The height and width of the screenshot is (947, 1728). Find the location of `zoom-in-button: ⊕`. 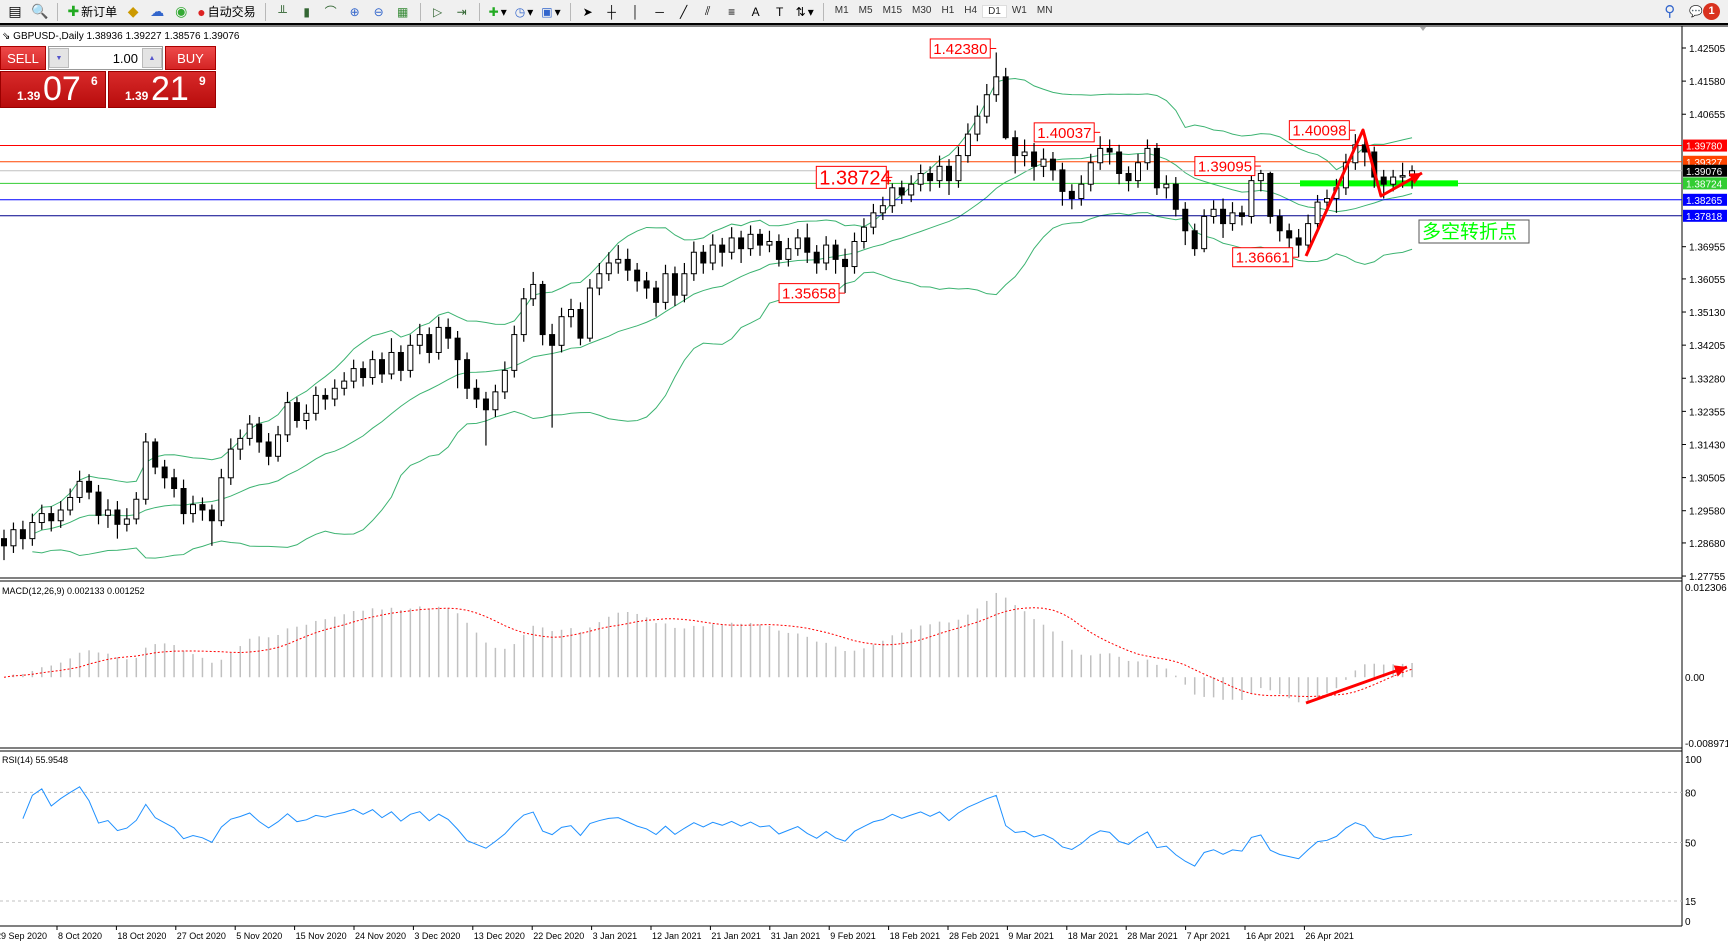

zoom-in-button: ⊕ is located at coordinates (355, 11).